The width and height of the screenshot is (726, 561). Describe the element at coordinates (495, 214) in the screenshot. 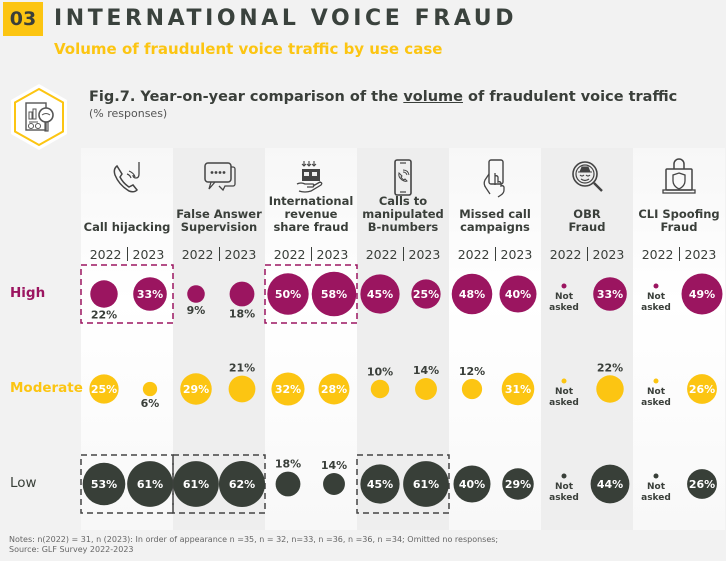

I see `category-label-line: Missed call` at that location.